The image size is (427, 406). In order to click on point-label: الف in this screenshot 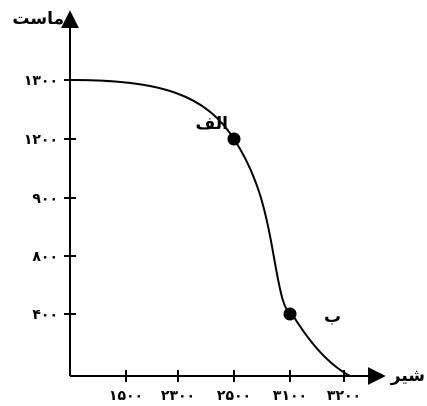, I will do `click(212, 124)`.